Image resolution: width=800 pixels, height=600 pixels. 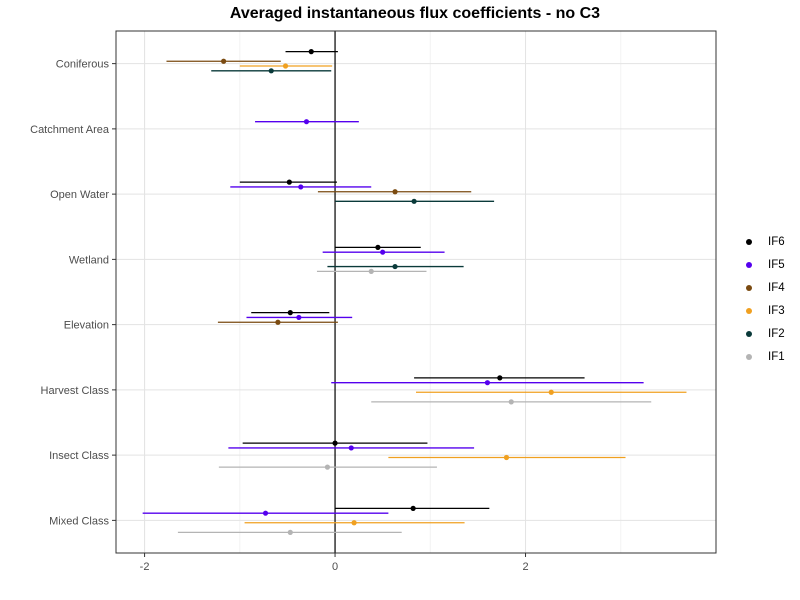 I want to click on legend-item-if3: IF3, so click(x=762, y=310).